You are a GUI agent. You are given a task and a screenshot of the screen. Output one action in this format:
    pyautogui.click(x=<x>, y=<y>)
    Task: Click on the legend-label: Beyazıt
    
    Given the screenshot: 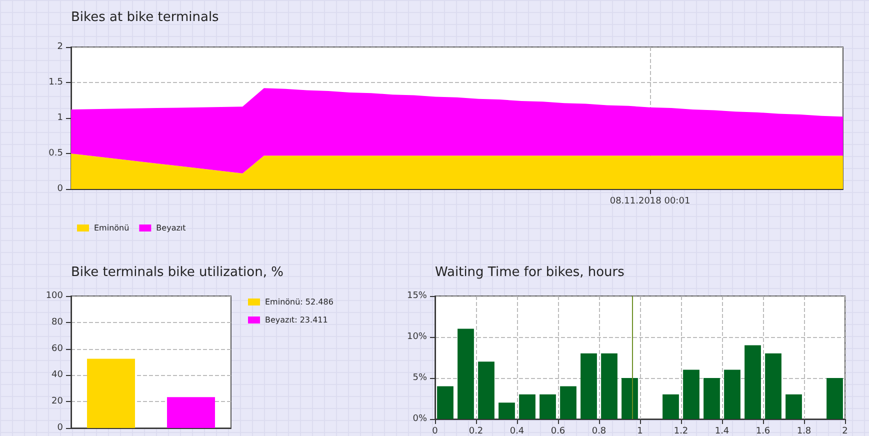 What is the action you would take?
    pyautogui.click(x=171, y=228)
    